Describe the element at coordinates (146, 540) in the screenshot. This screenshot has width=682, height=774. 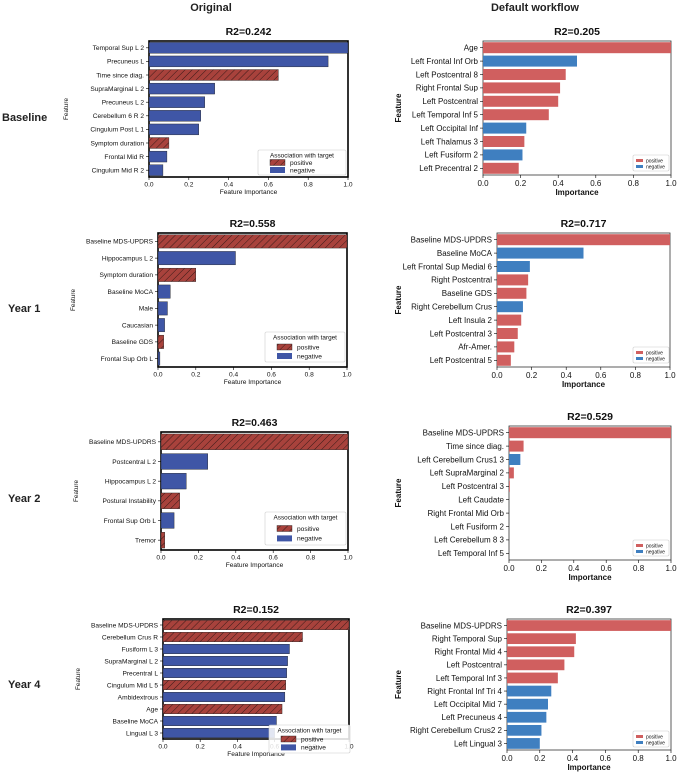
I see `y-tick-label: Tremor` at that location.